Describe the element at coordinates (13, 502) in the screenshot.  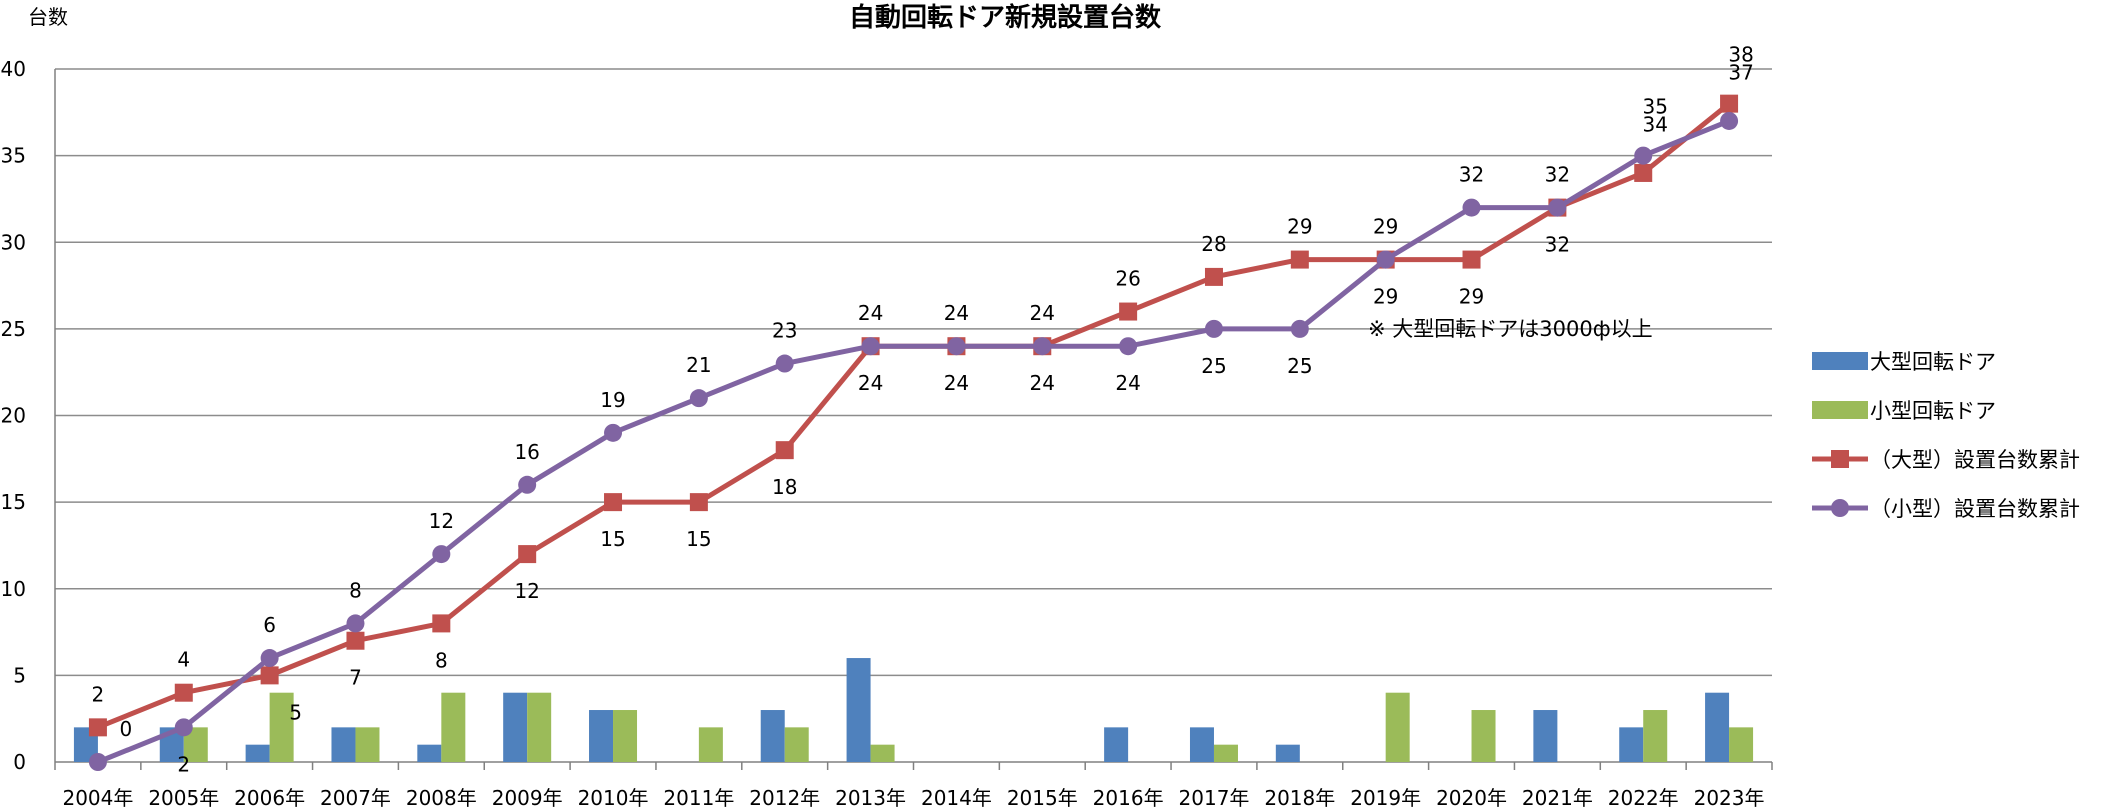
I see `y-tick-15: 15` at that location.